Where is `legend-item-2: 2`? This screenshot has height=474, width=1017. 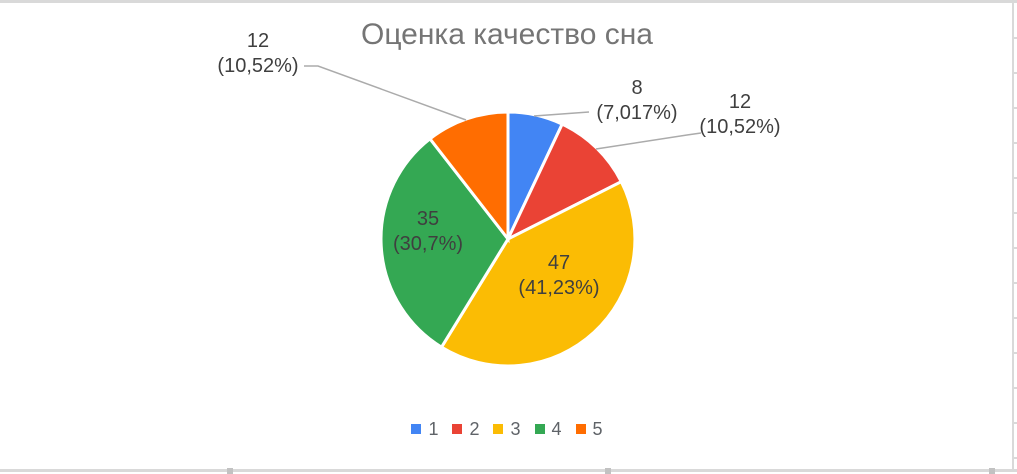
legend-item-2: 2 is located at coordinates (465, 429).